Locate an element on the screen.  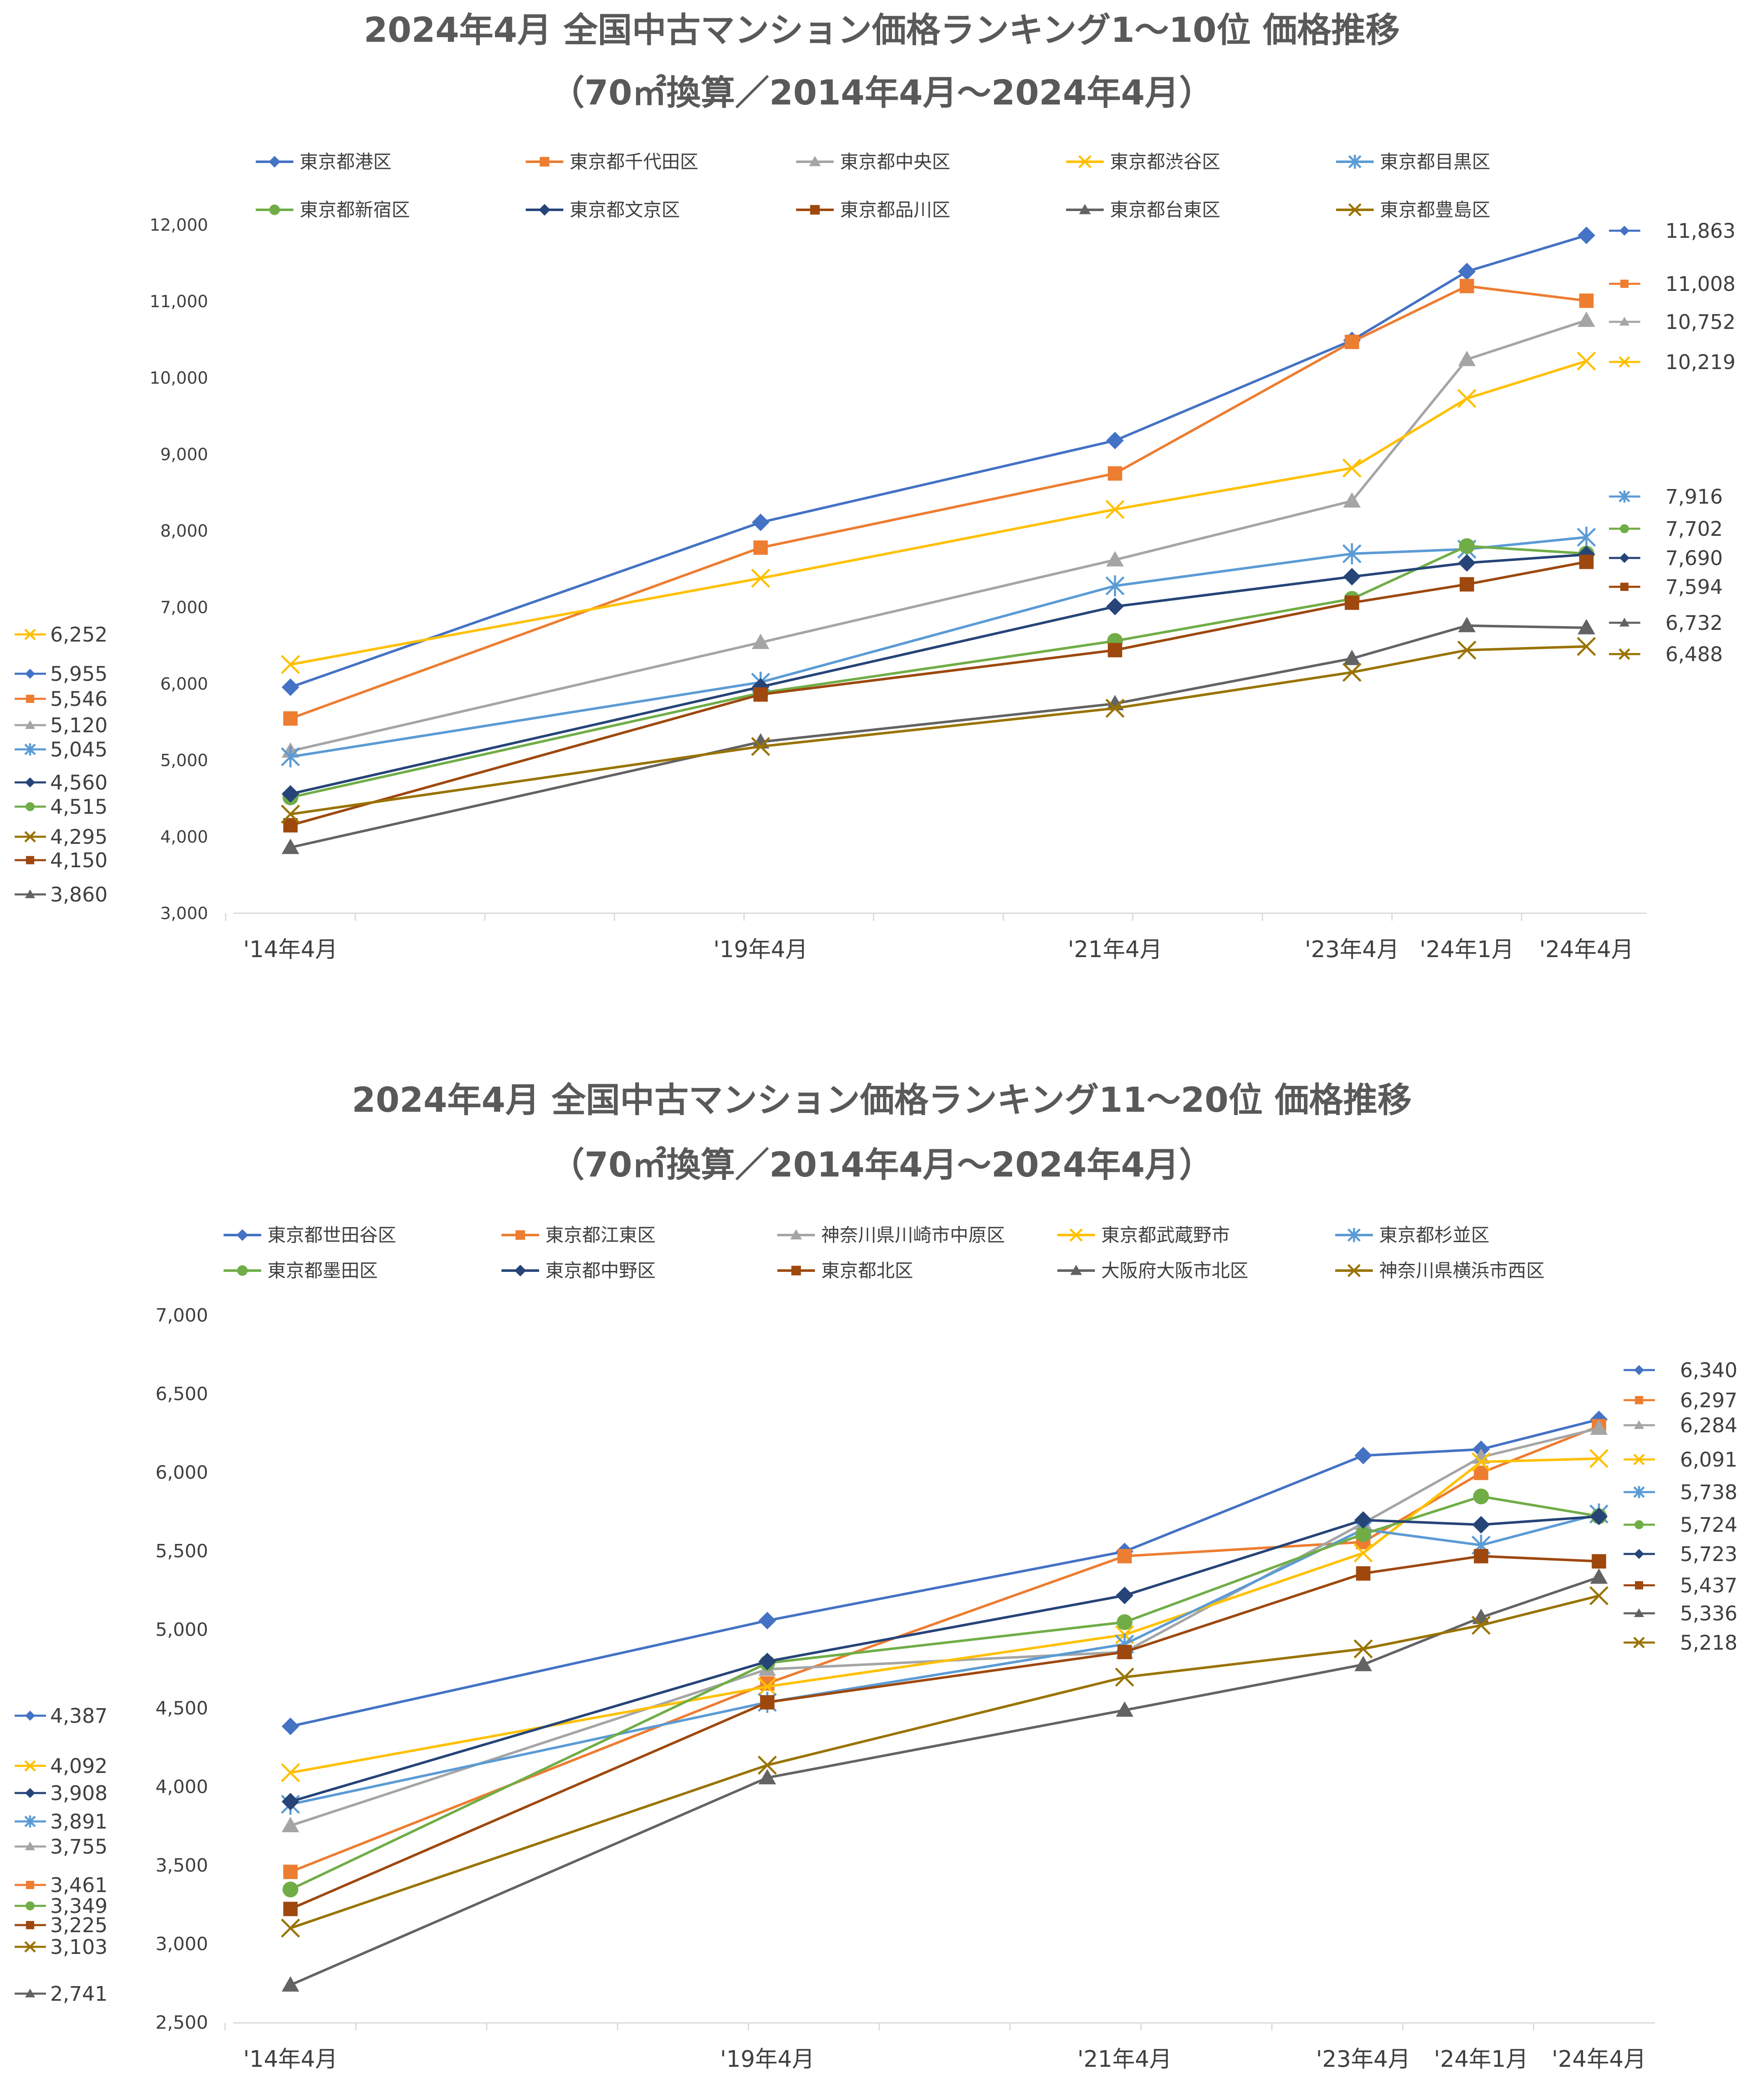
end-label-2-2: 6,297 is located at coordinates (1680, 1401).